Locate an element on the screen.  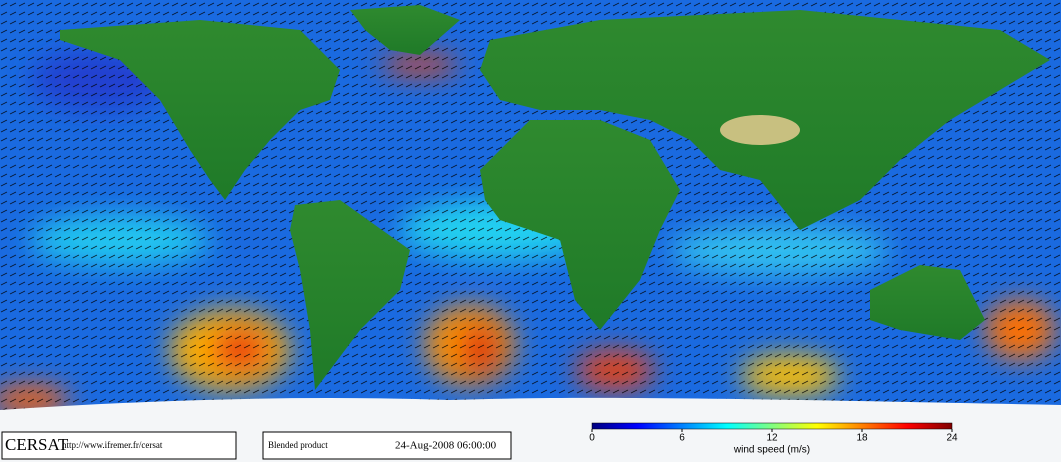
australia is located at coordinates (927, 302).